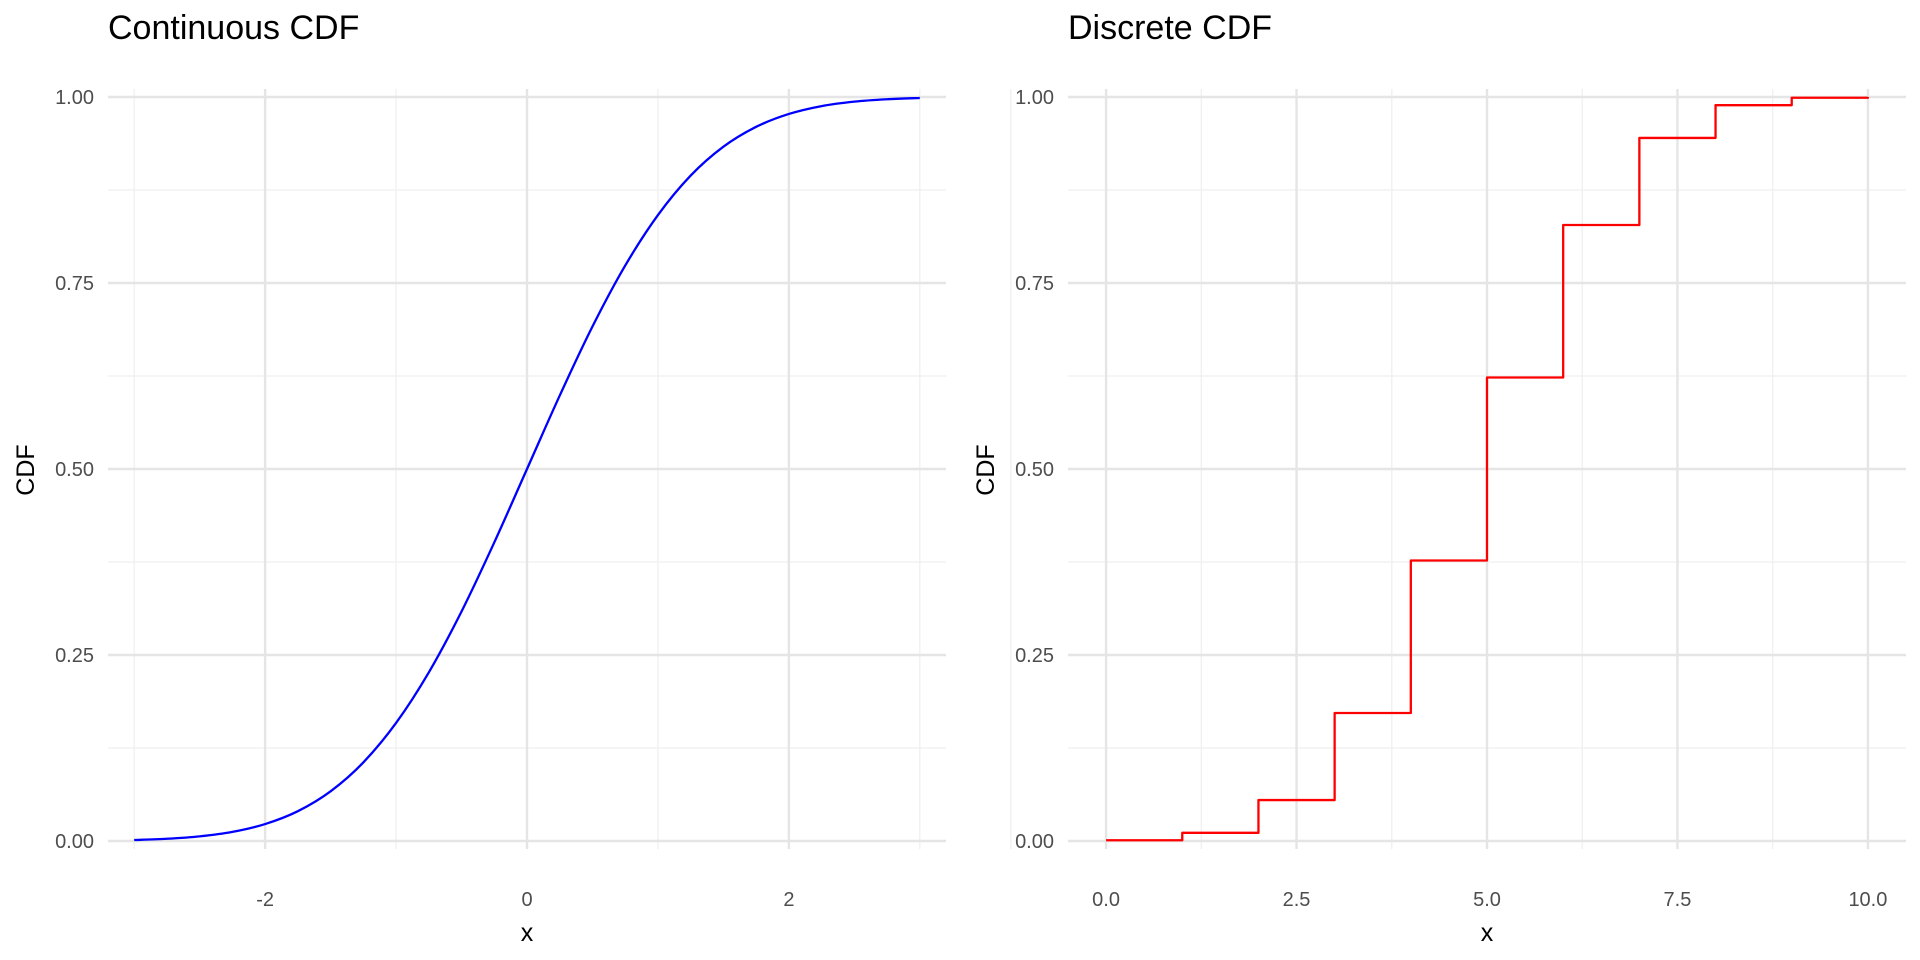 This screenshot has width=1920, height=960. Describe the element at coordinates (233, 28) in the screenshot. I see `chart-title: Continuous CDF` at that location.